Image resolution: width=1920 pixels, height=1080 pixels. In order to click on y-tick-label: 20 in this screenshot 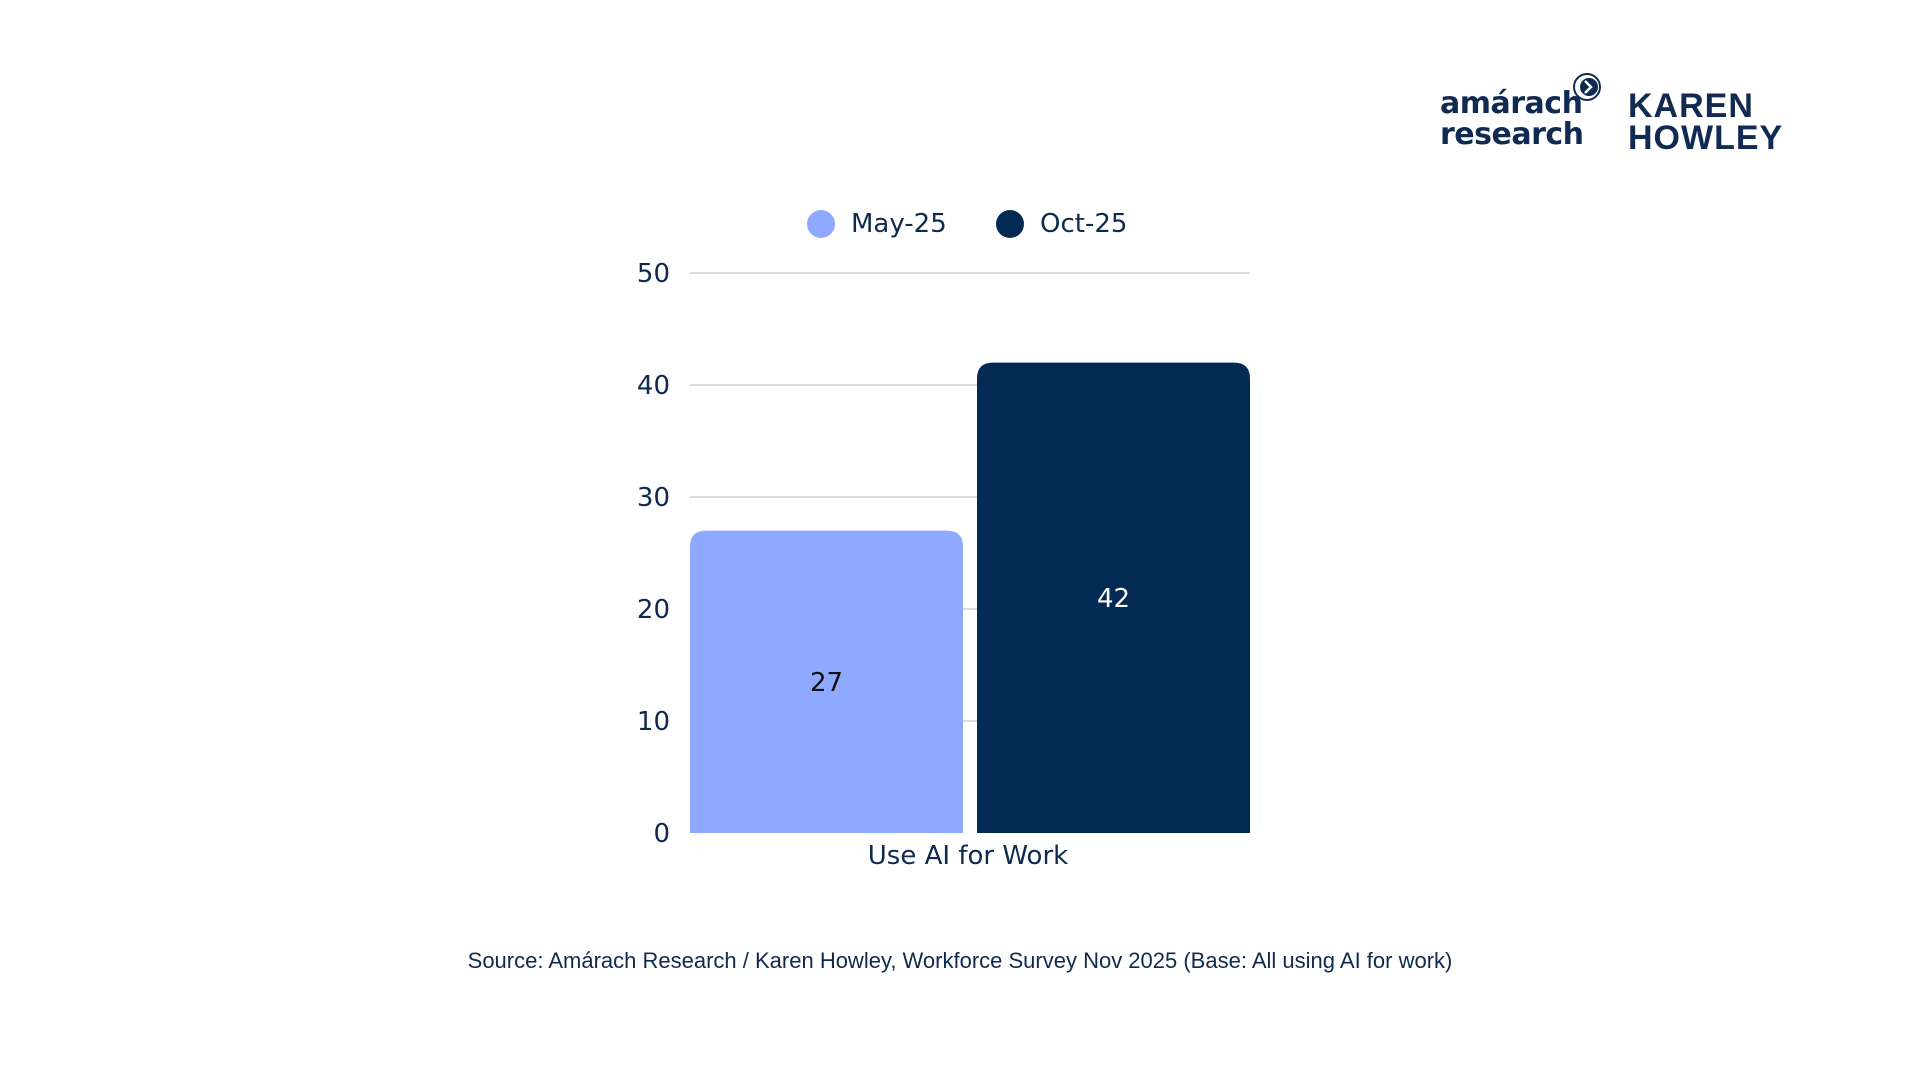, I will do `click(653, 610)`.